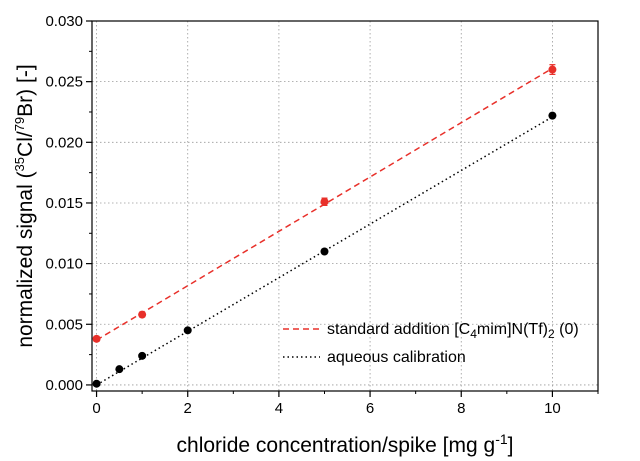  What do you see at coordinates (24, 205) in the screenshot?
I see `y-axis-title: normalized signal (35Cl/79Br) [-]` at bounding box center [24, 205].